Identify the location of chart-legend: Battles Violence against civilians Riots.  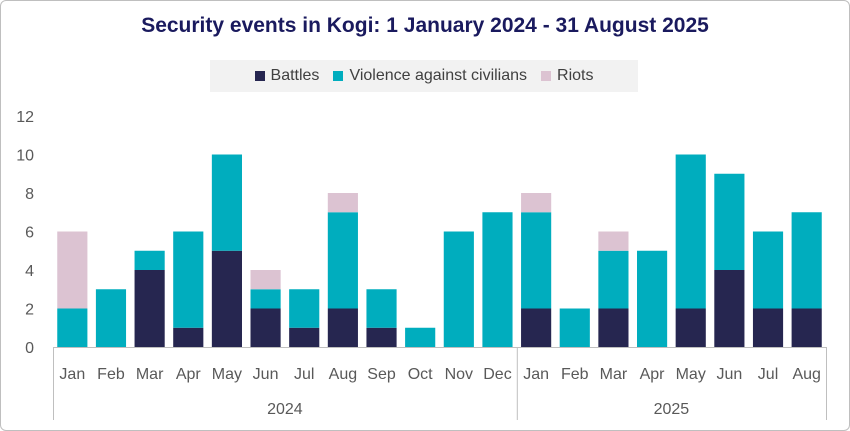
(424, 76).